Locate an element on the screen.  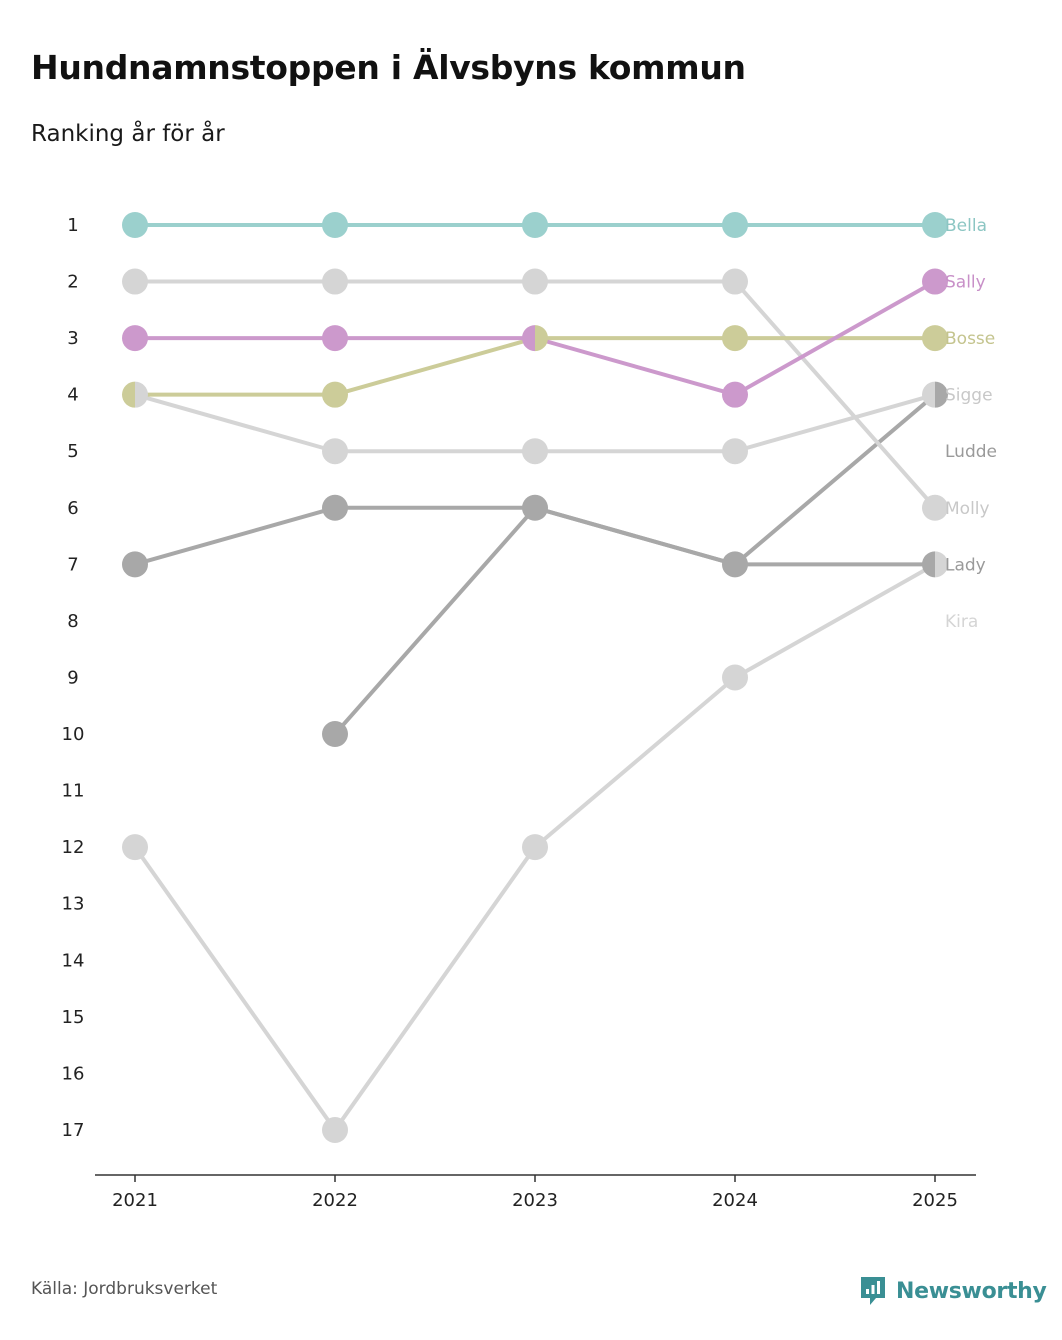
point-sally-2023 is located at coordinates (528, 338).